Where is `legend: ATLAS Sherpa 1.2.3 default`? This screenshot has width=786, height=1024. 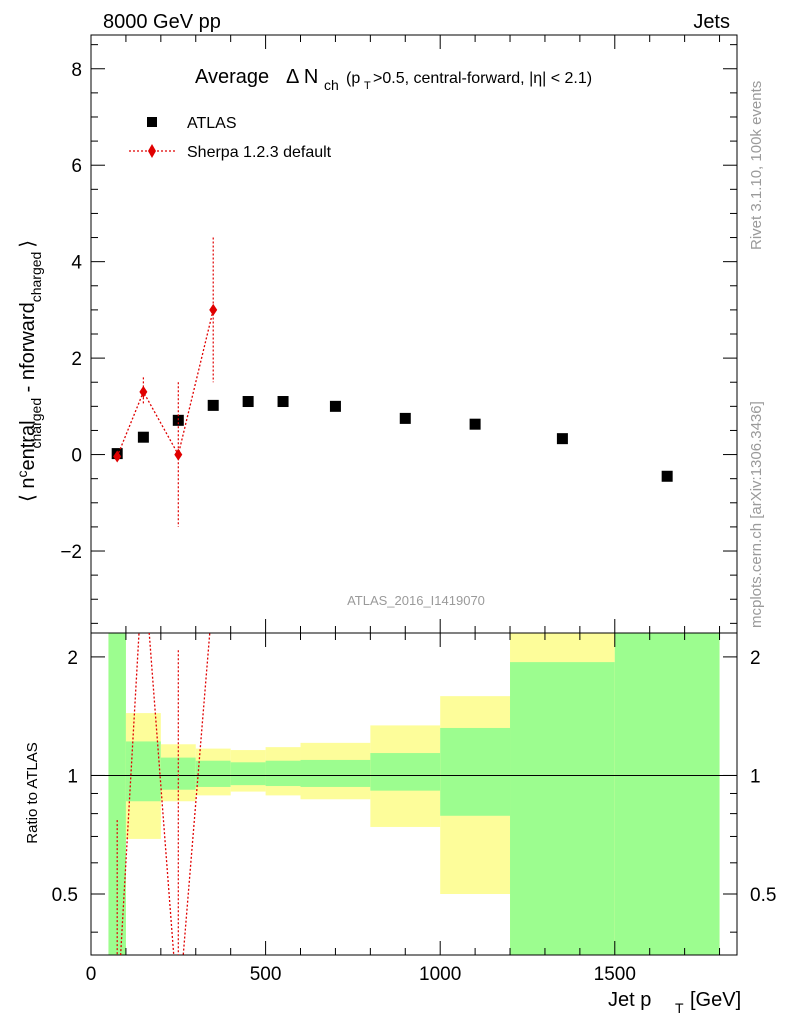 legend: ATLAS Sherpa 1.2.3 default is located at coordinates (230, 138).